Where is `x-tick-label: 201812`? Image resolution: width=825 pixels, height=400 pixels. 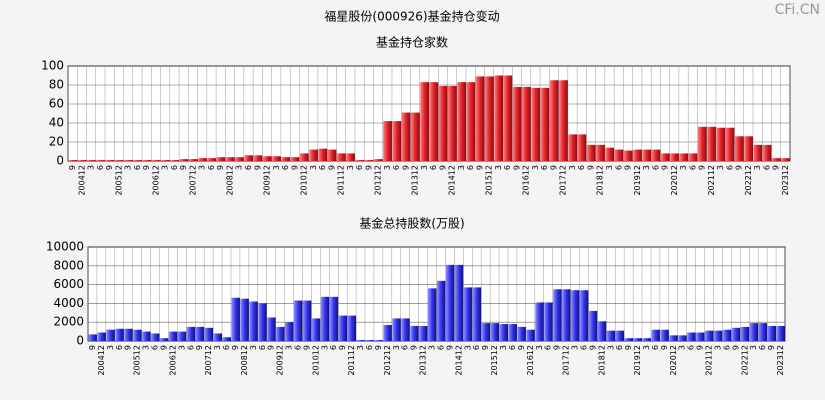 x-tick-label: 201812 is located at coordinates (601, 360).